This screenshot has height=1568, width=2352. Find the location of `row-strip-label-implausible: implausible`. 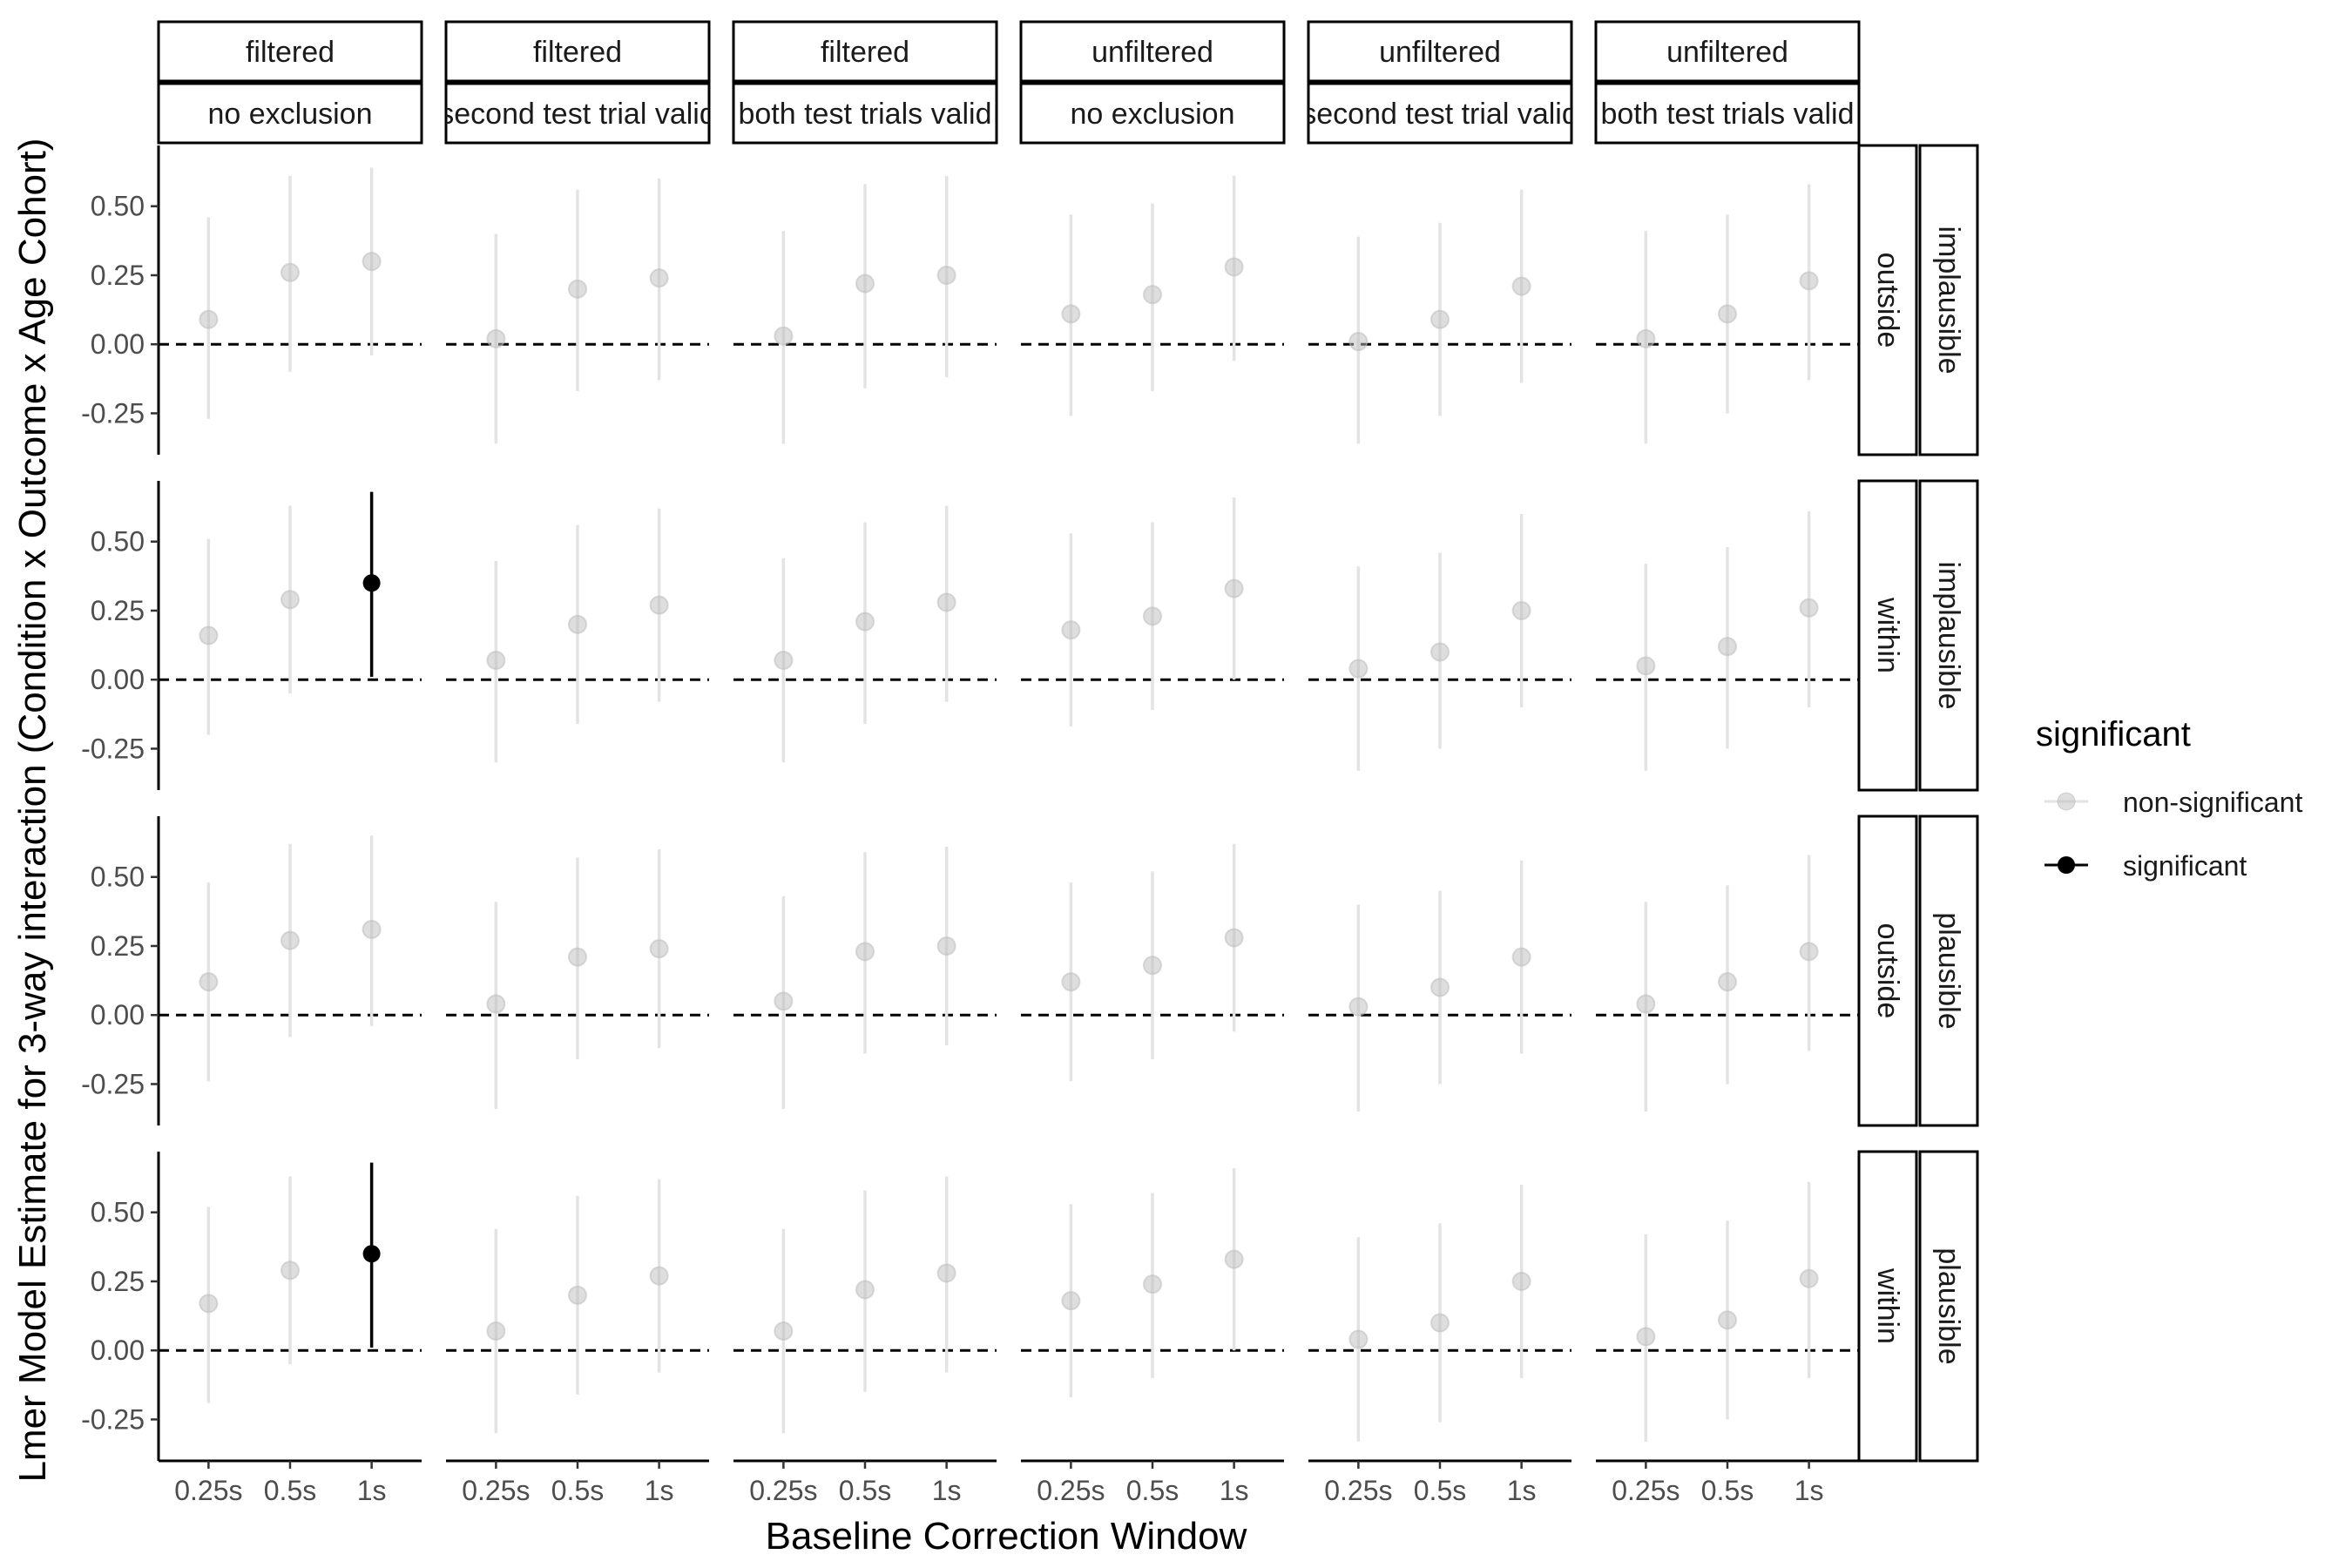

row-strip-label-implausible: implausible is located at coordinates (1948, 300).